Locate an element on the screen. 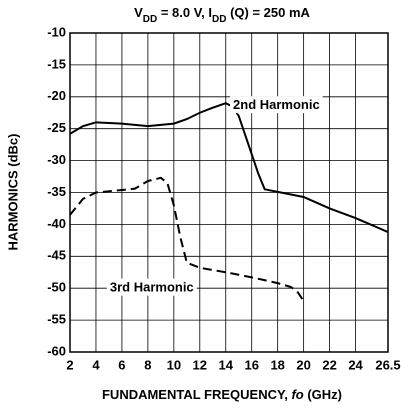 This screenshot has width=408, height=409. x-tick-label: 26.5 is located at coordinates (387, 364).